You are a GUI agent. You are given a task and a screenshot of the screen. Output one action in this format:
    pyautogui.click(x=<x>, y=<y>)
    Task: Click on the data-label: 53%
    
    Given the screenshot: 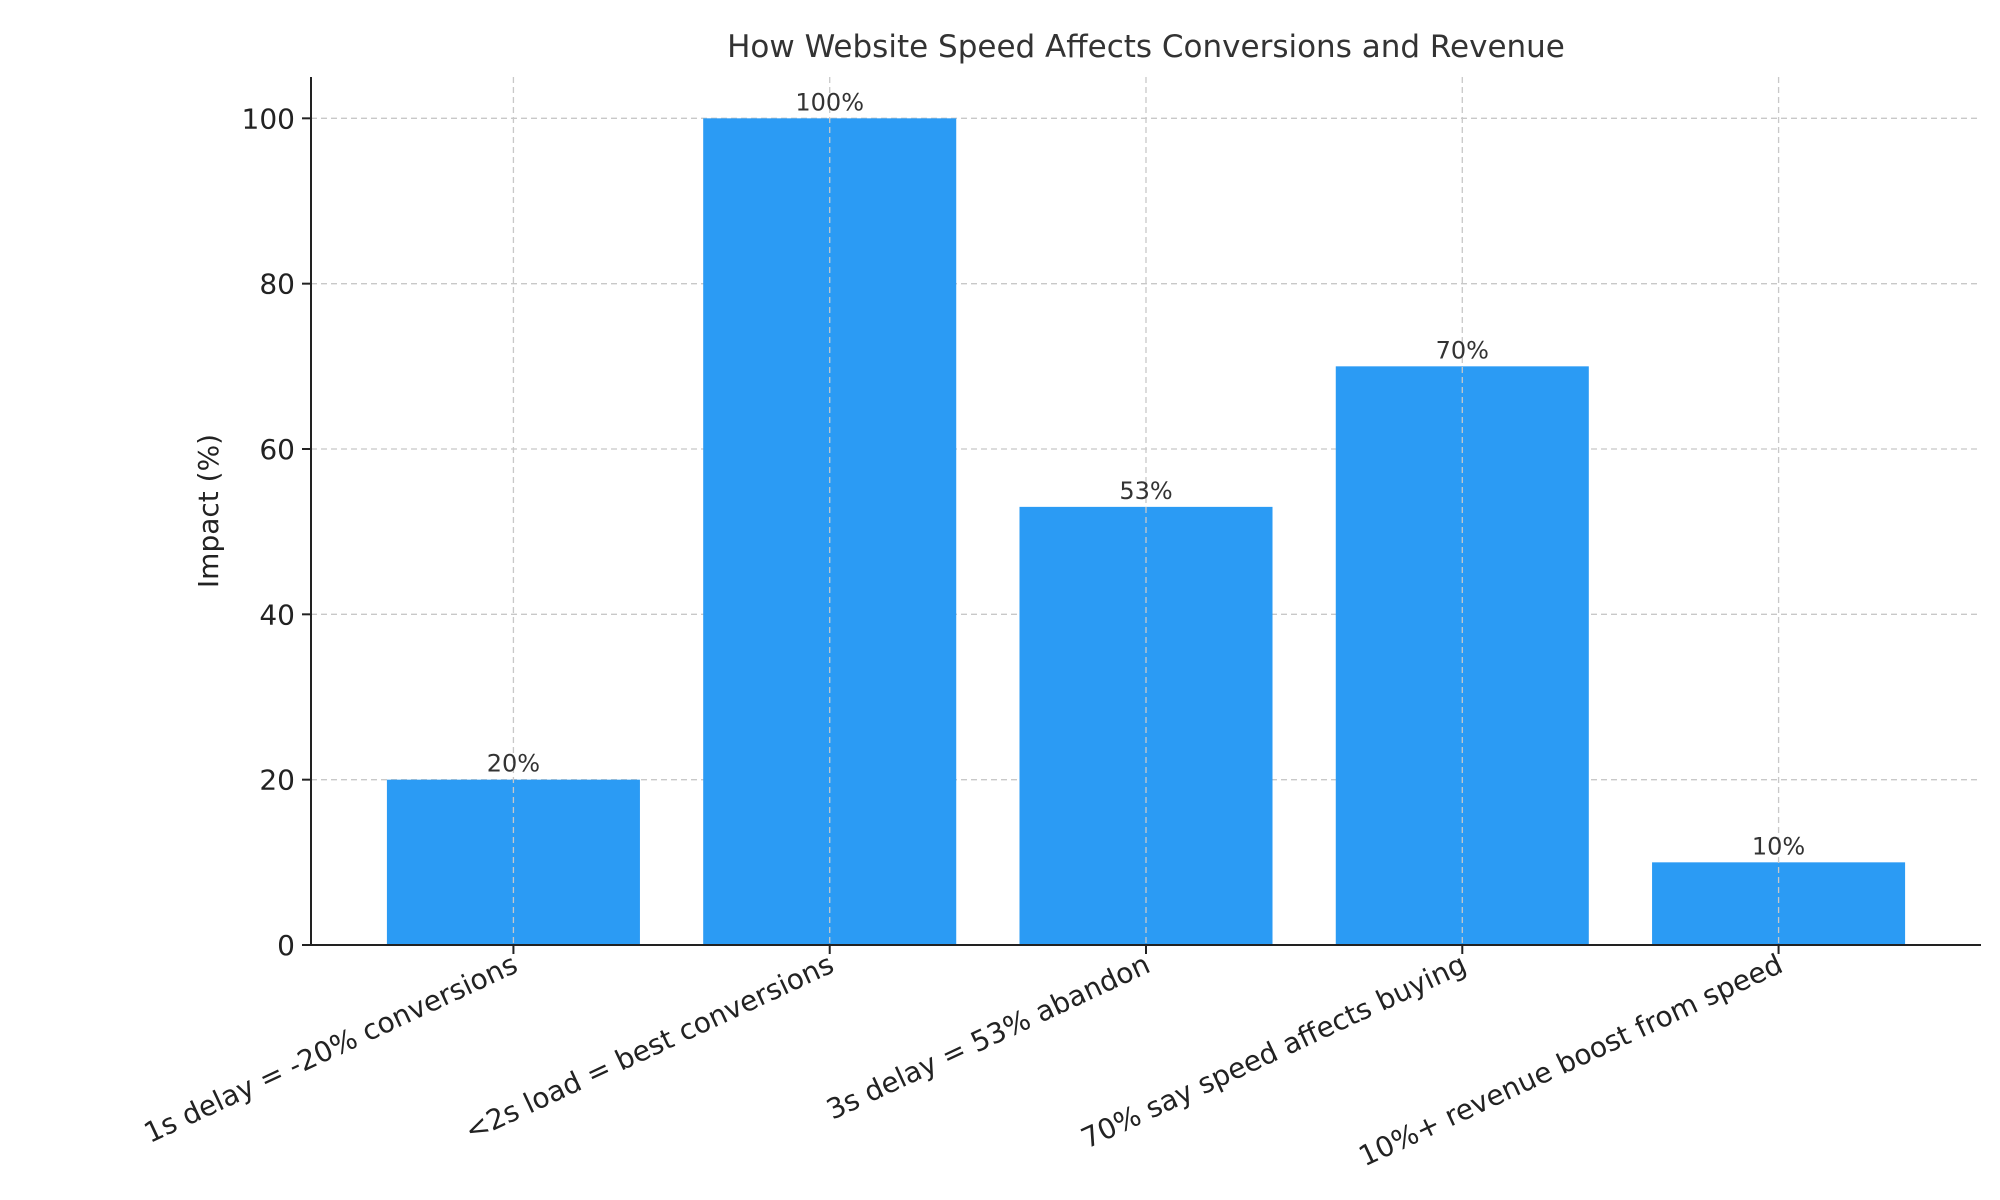 What is the action you would take?
    pyautogui.click(x=1145, y=491)
    